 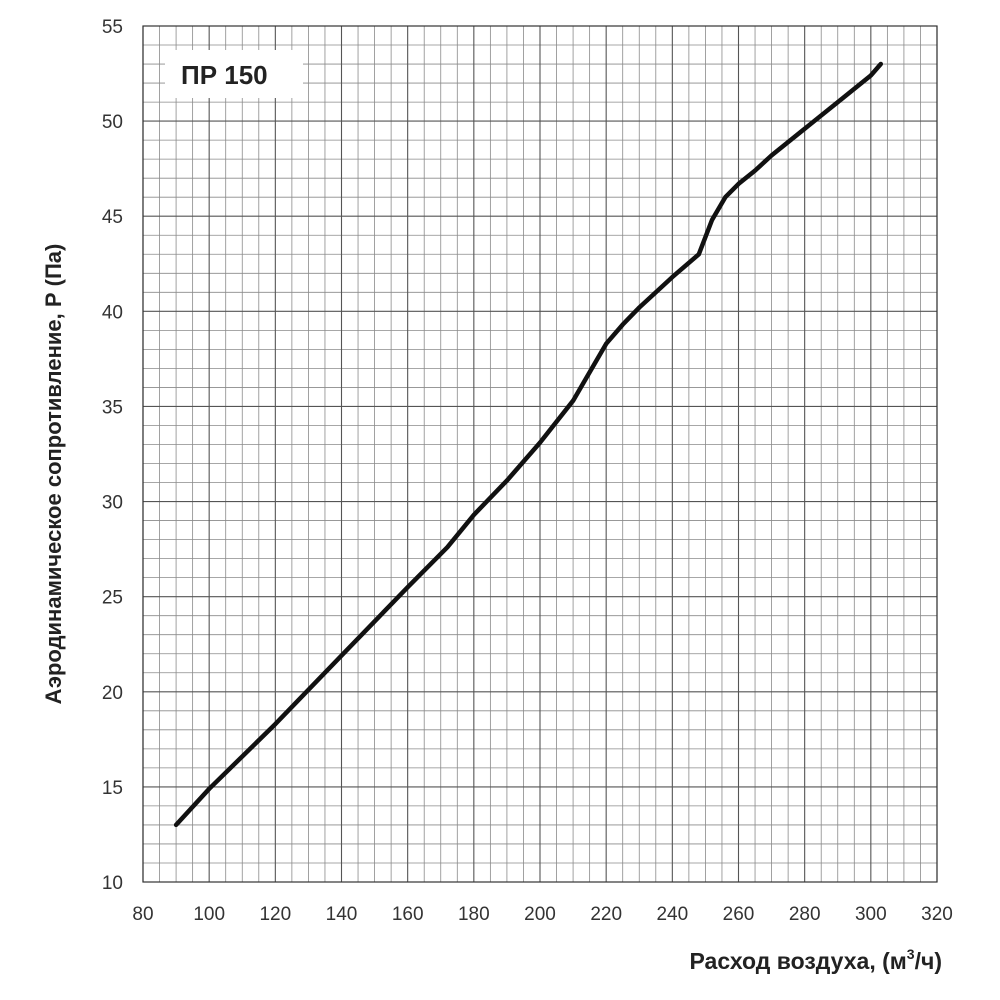 What do you see at coordinates (142, 914) in the screenshot?
I see `x-tick-label: 80` at bounding box center [142, 914].